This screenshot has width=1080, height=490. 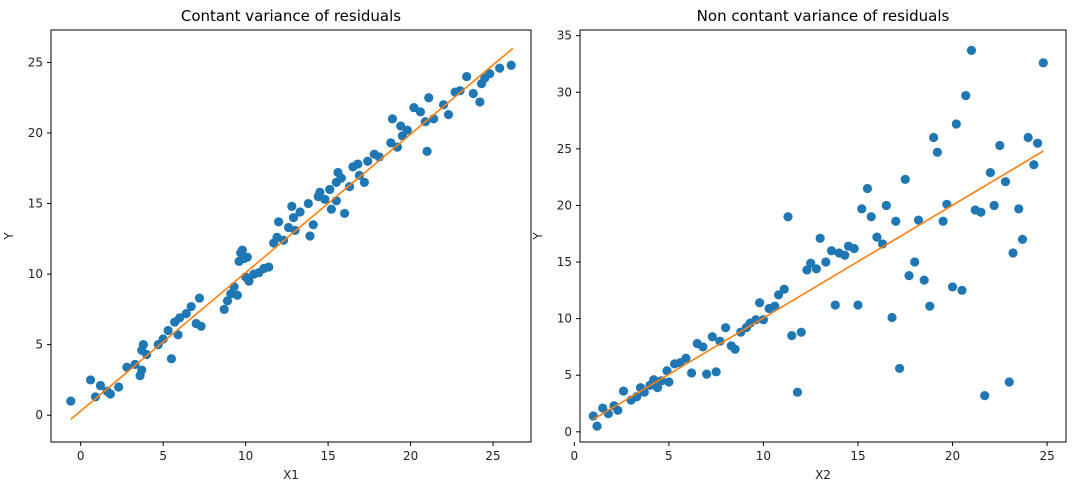 What do you see at coordinates (669, 456) in the screenshot?
I see `x-tick-label: 5` at bounding box center [669, 456].